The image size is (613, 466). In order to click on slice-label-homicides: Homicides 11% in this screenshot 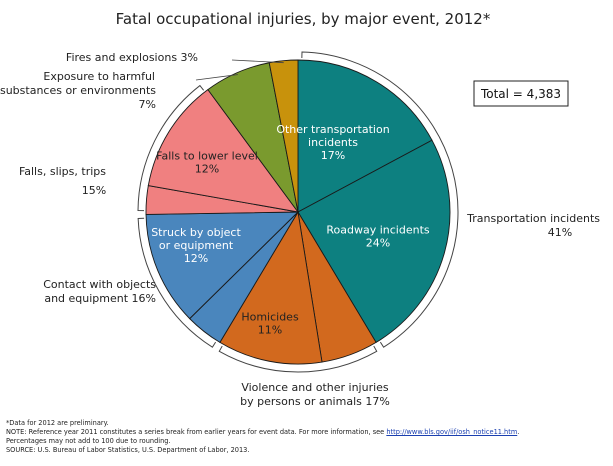, I will do `click(270, 324)`.